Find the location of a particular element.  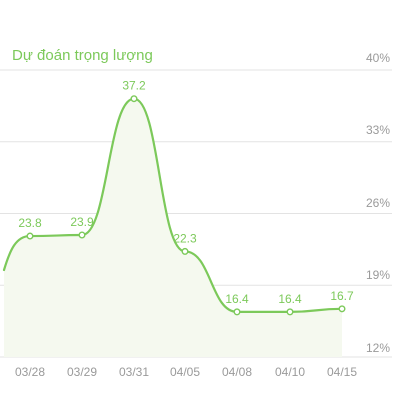

x-tick-label: 04/10 is located at coordinates (290, 372).